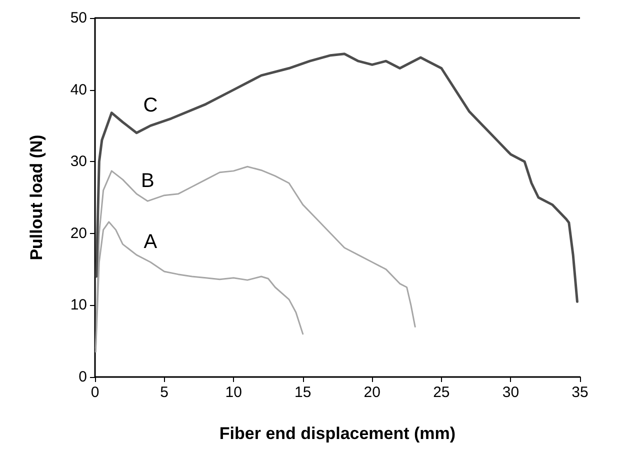 The image size is (620, 465). Describe the element at coordinates (95, 392) in the screenshot. I see `x-tick-label: 0` at that location.